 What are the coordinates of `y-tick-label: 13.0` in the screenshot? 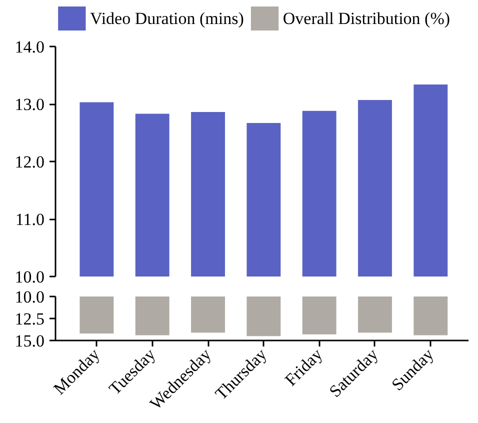 It's located at (29, 104).